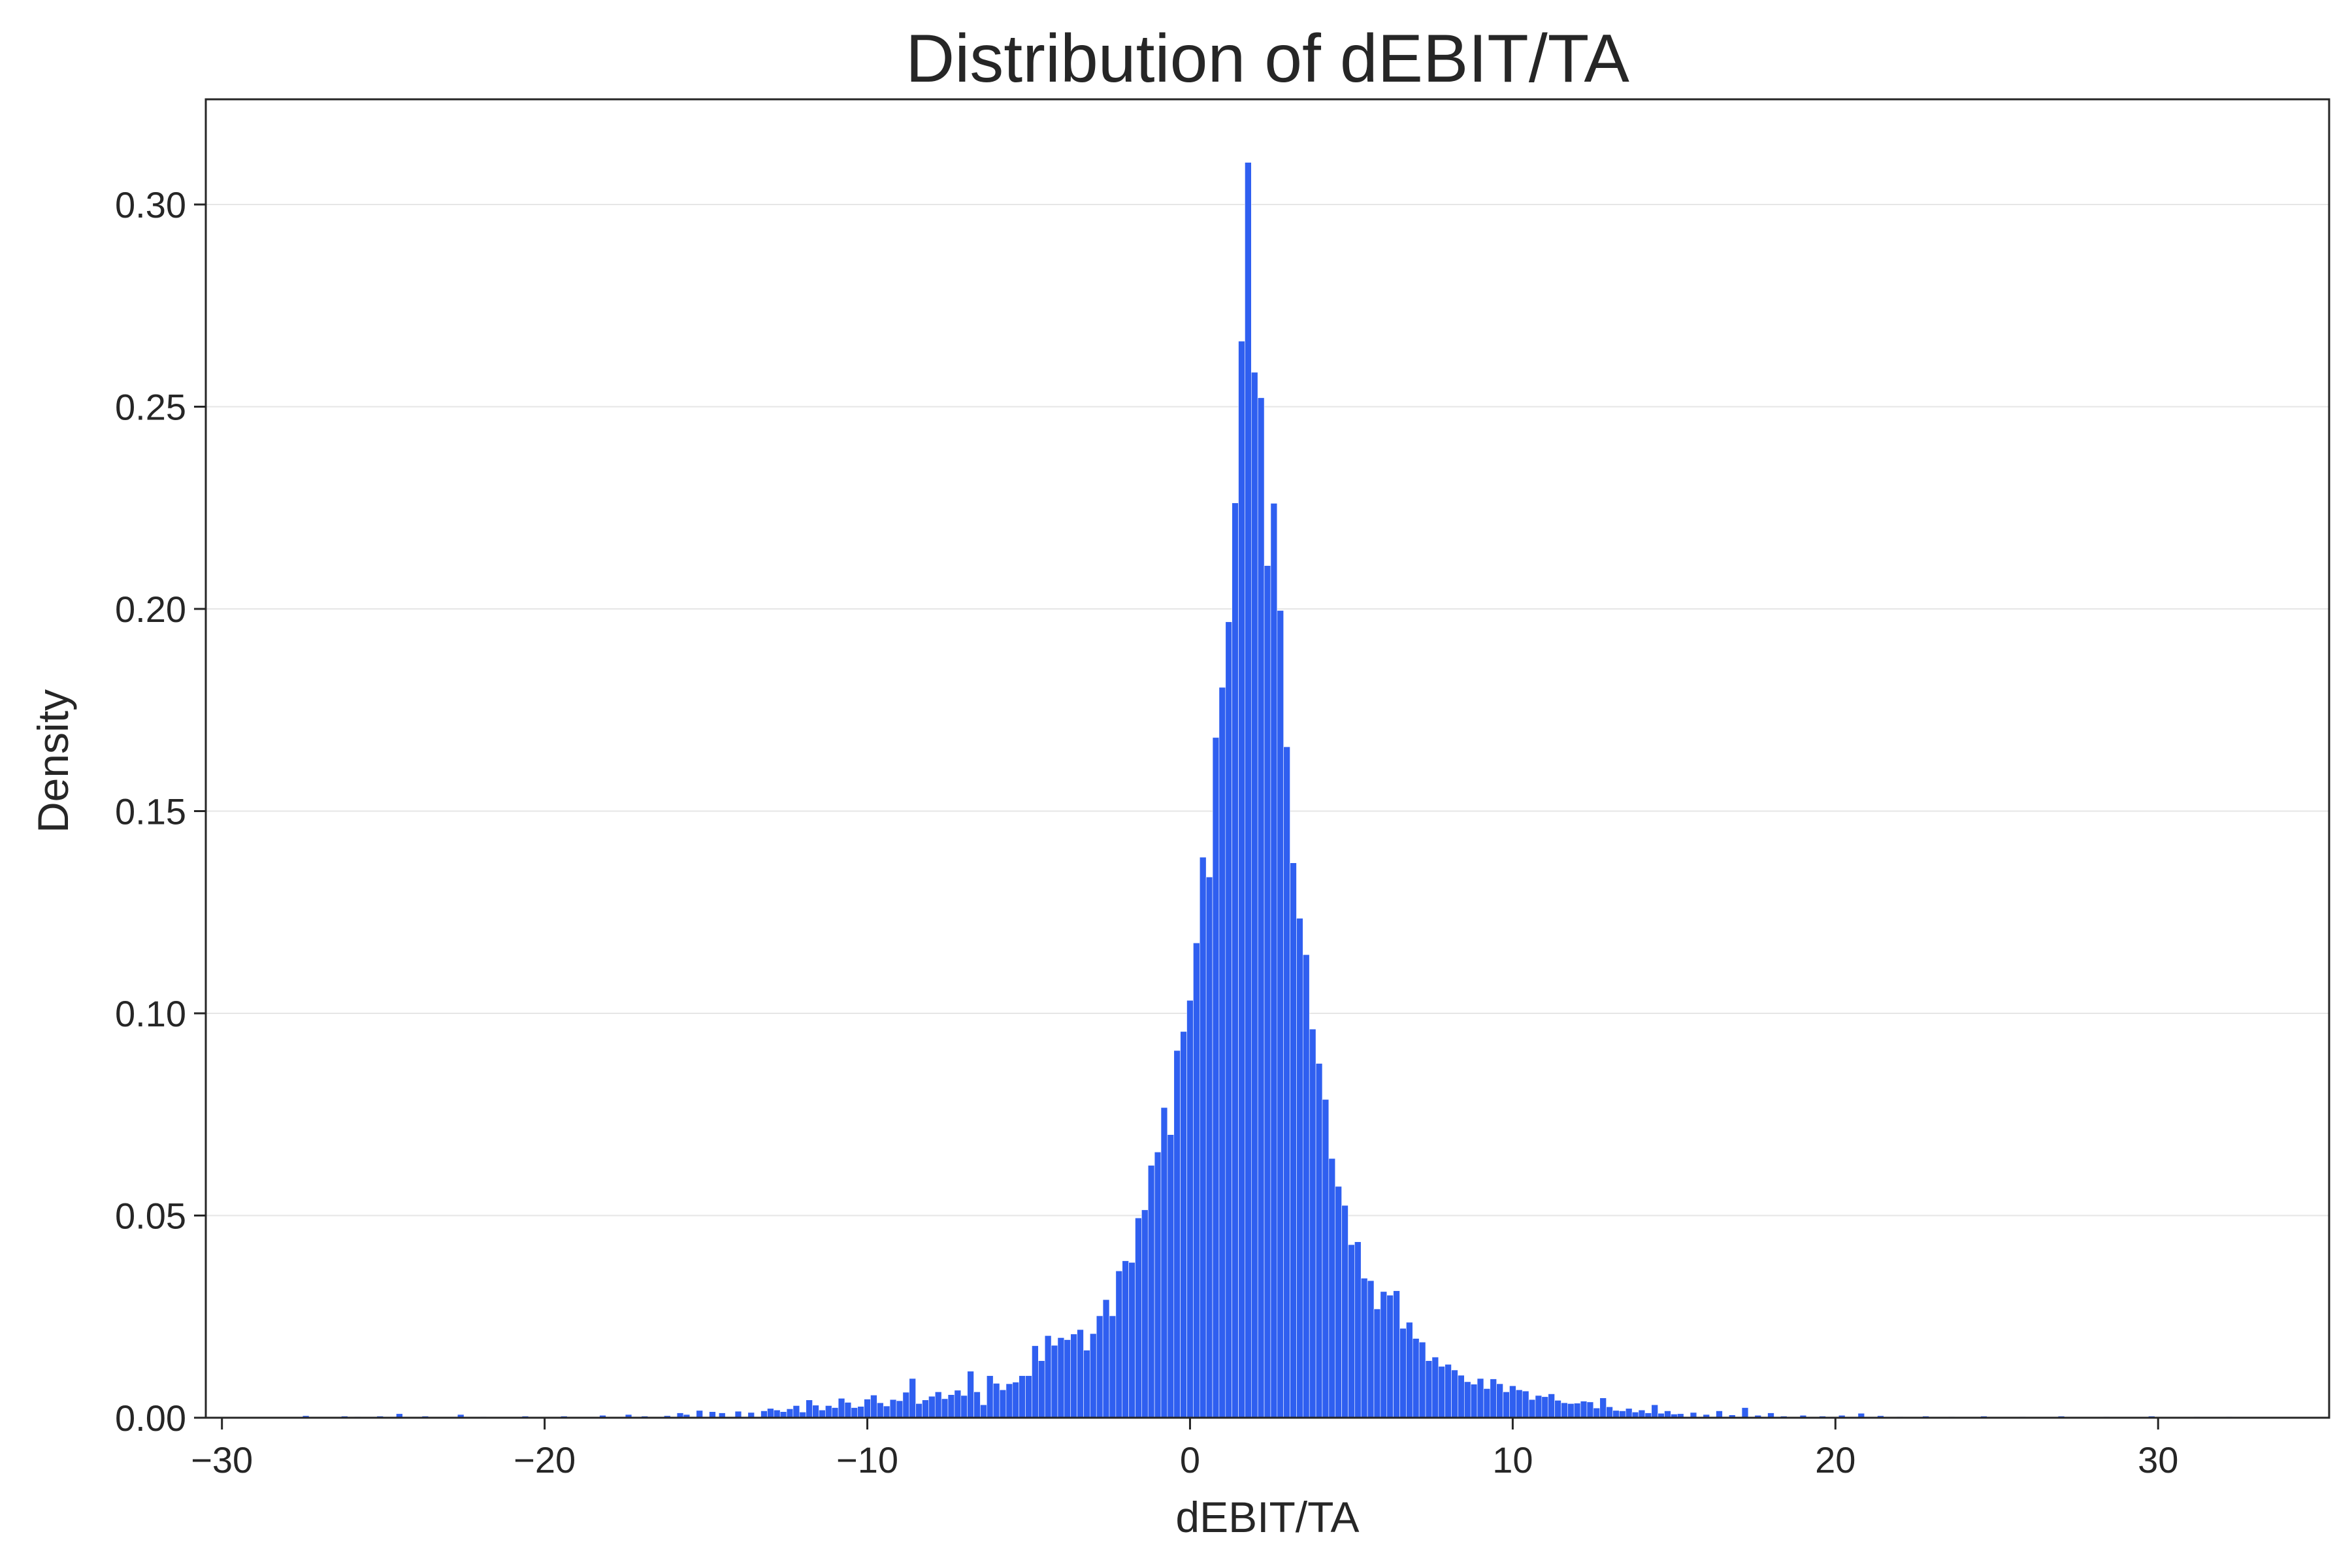 This screenshot has height=1568, width=2352. I want to click on y-tick-label: 0.20, so click(150, 609).